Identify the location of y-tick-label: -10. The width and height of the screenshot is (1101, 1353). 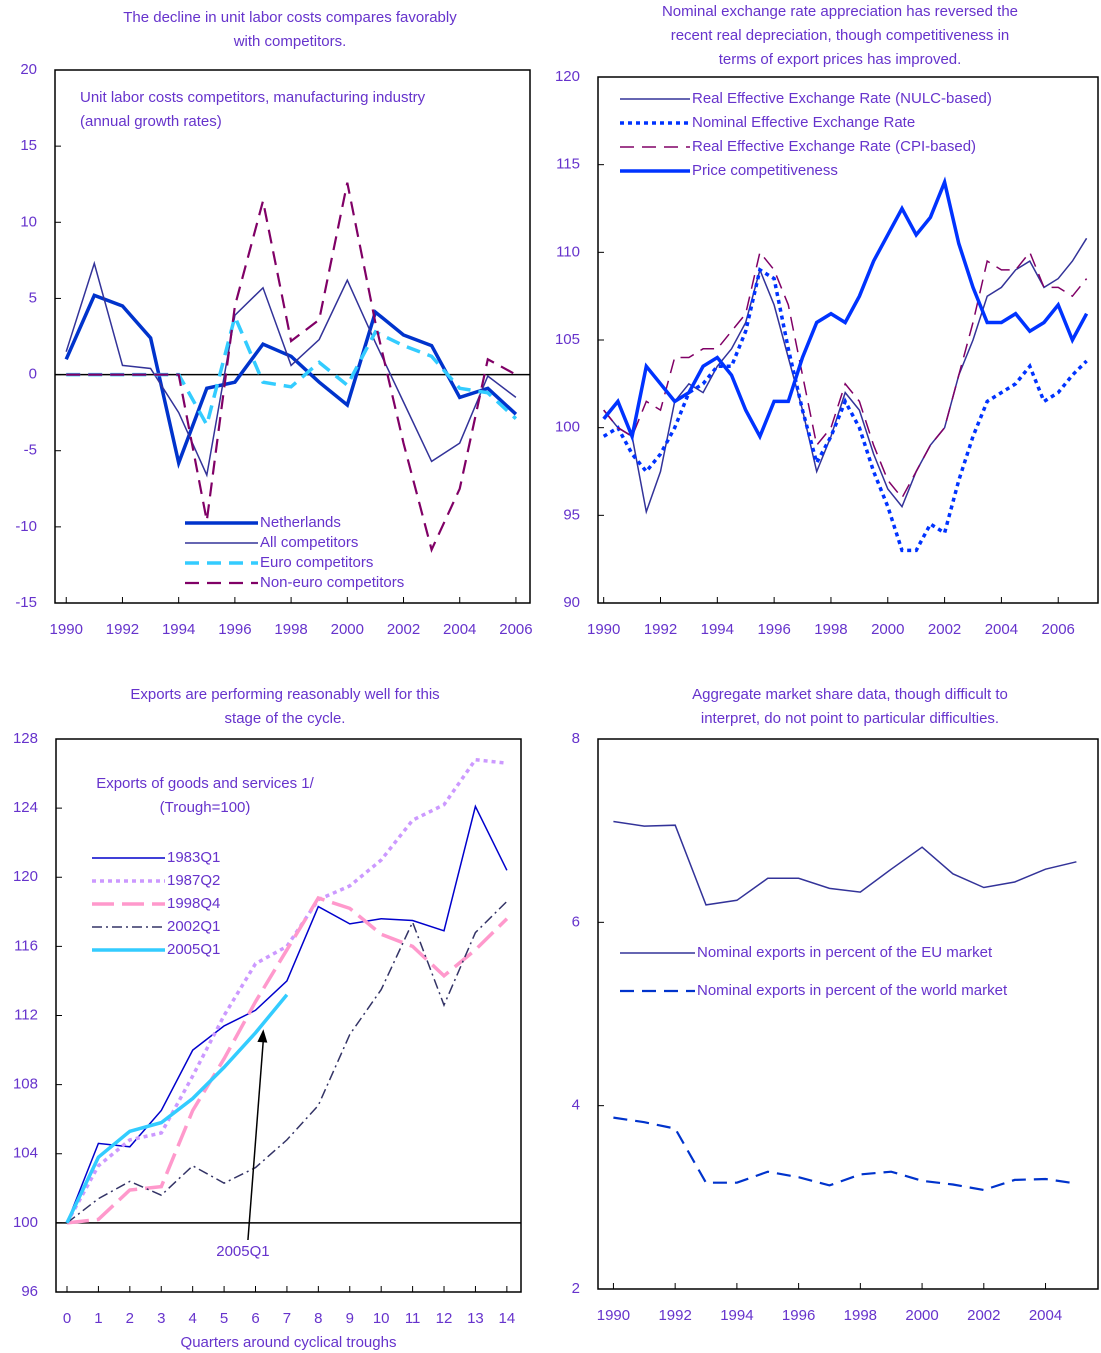
(26, 526).